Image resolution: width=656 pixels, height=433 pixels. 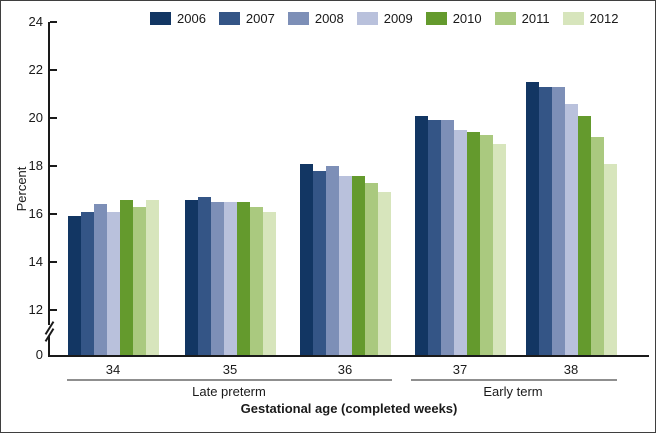 I want to click on bar-week38-2008, so click(x=558, y=220).